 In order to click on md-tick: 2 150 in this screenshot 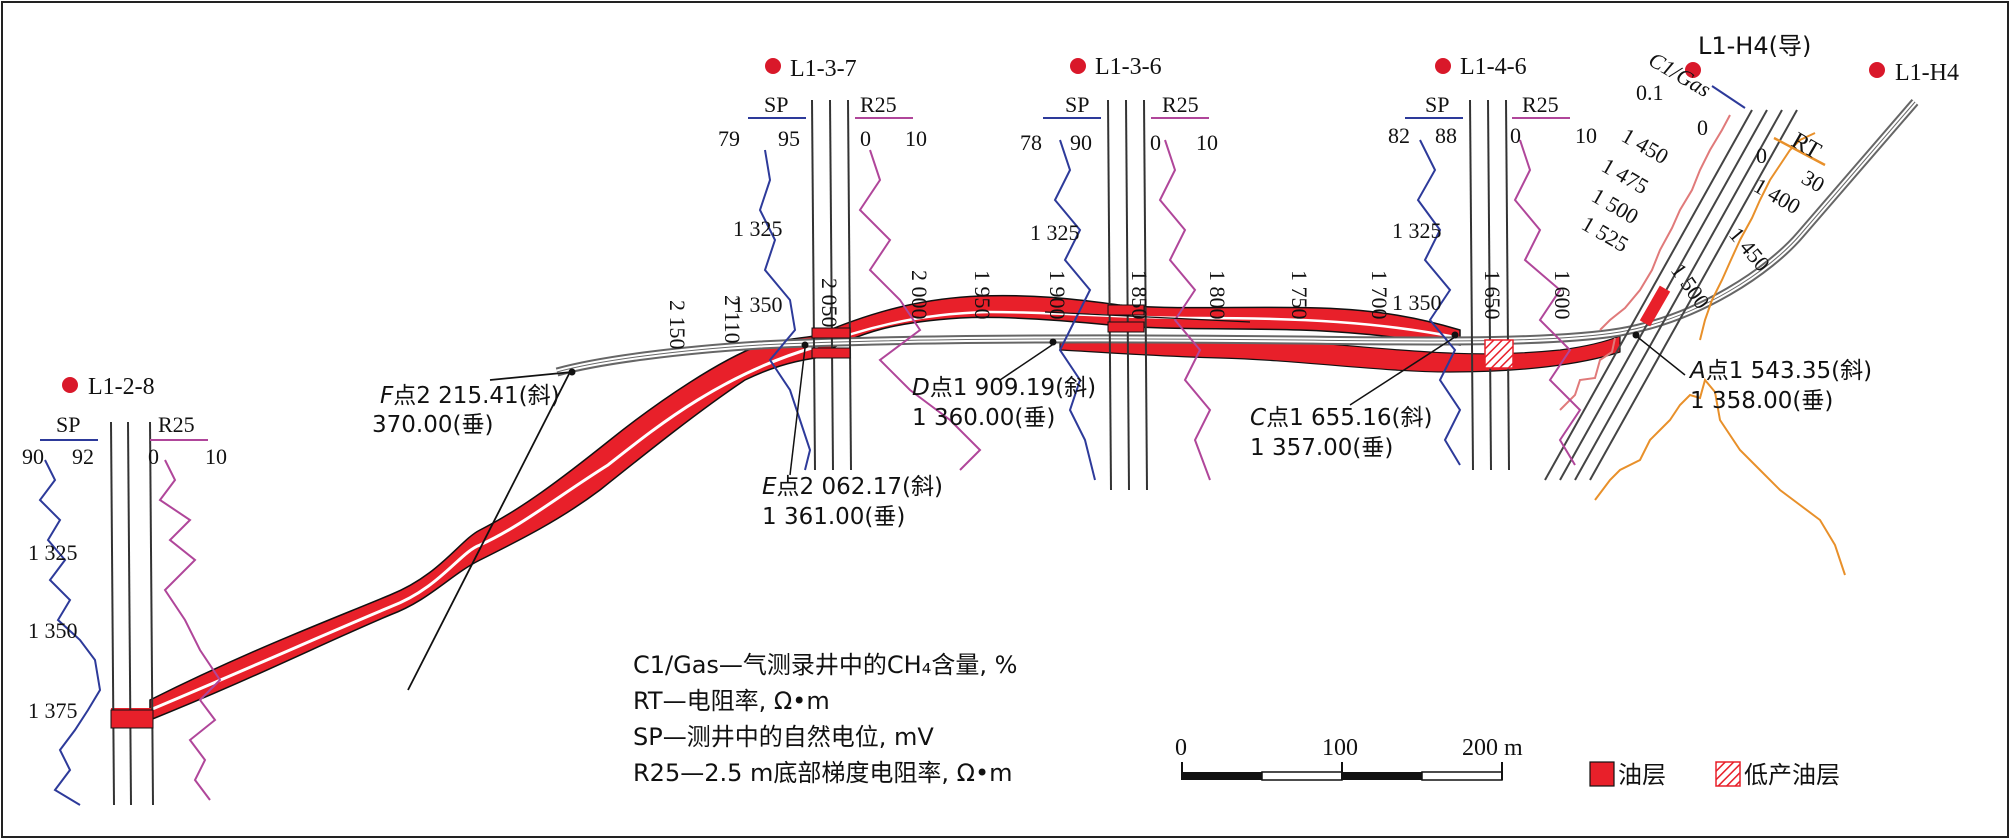, I will do `click(677, 325)`.